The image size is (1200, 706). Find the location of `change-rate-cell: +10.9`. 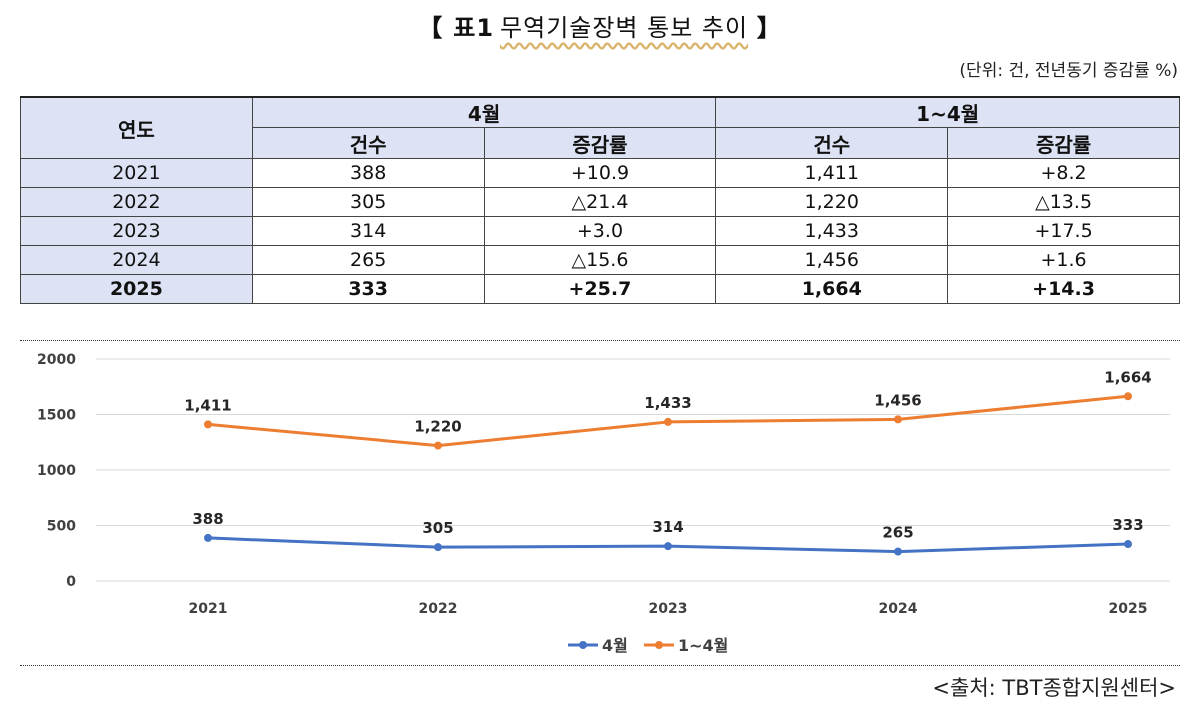

change-rate-cell: +10.9 is located at coordinates (600, 173).